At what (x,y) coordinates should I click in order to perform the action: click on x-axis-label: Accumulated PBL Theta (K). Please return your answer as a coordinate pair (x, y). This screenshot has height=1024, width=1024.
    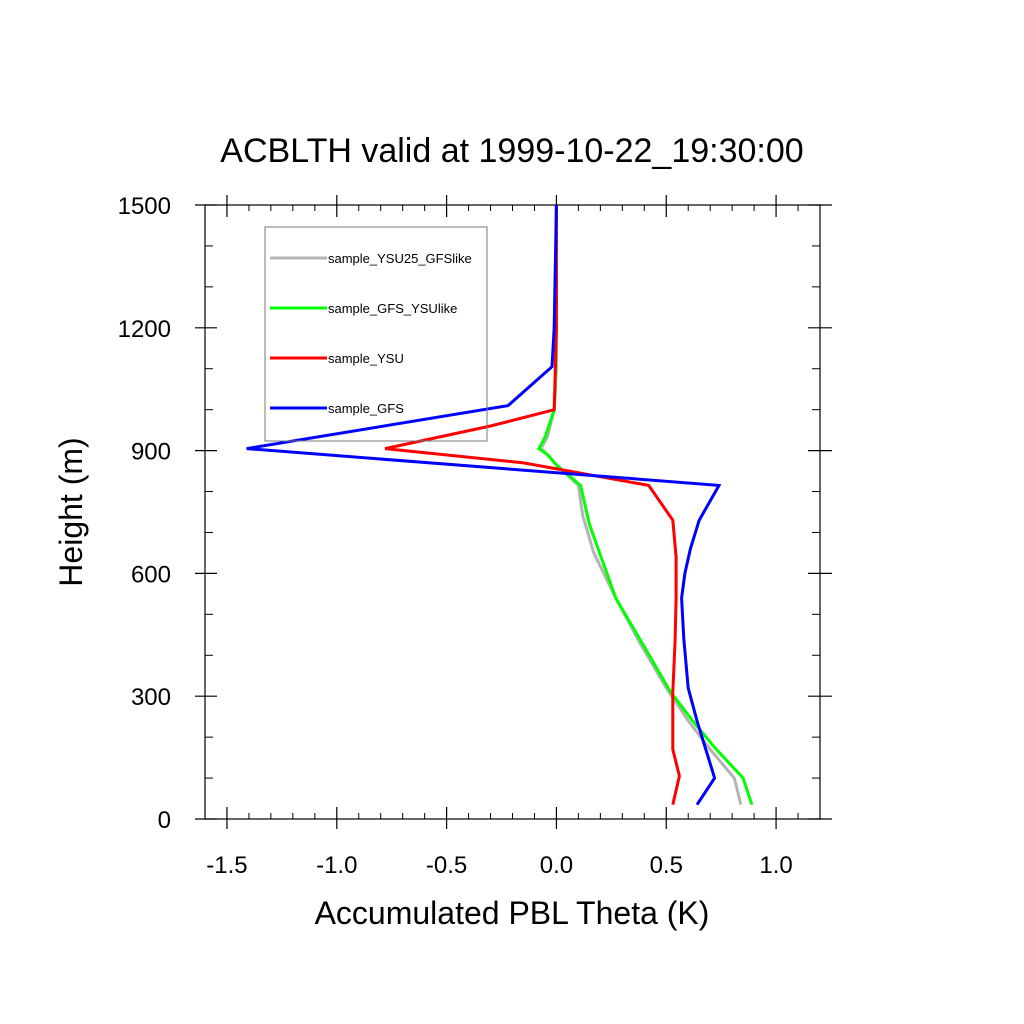
    Looking at the image, I should click on (512, 913).